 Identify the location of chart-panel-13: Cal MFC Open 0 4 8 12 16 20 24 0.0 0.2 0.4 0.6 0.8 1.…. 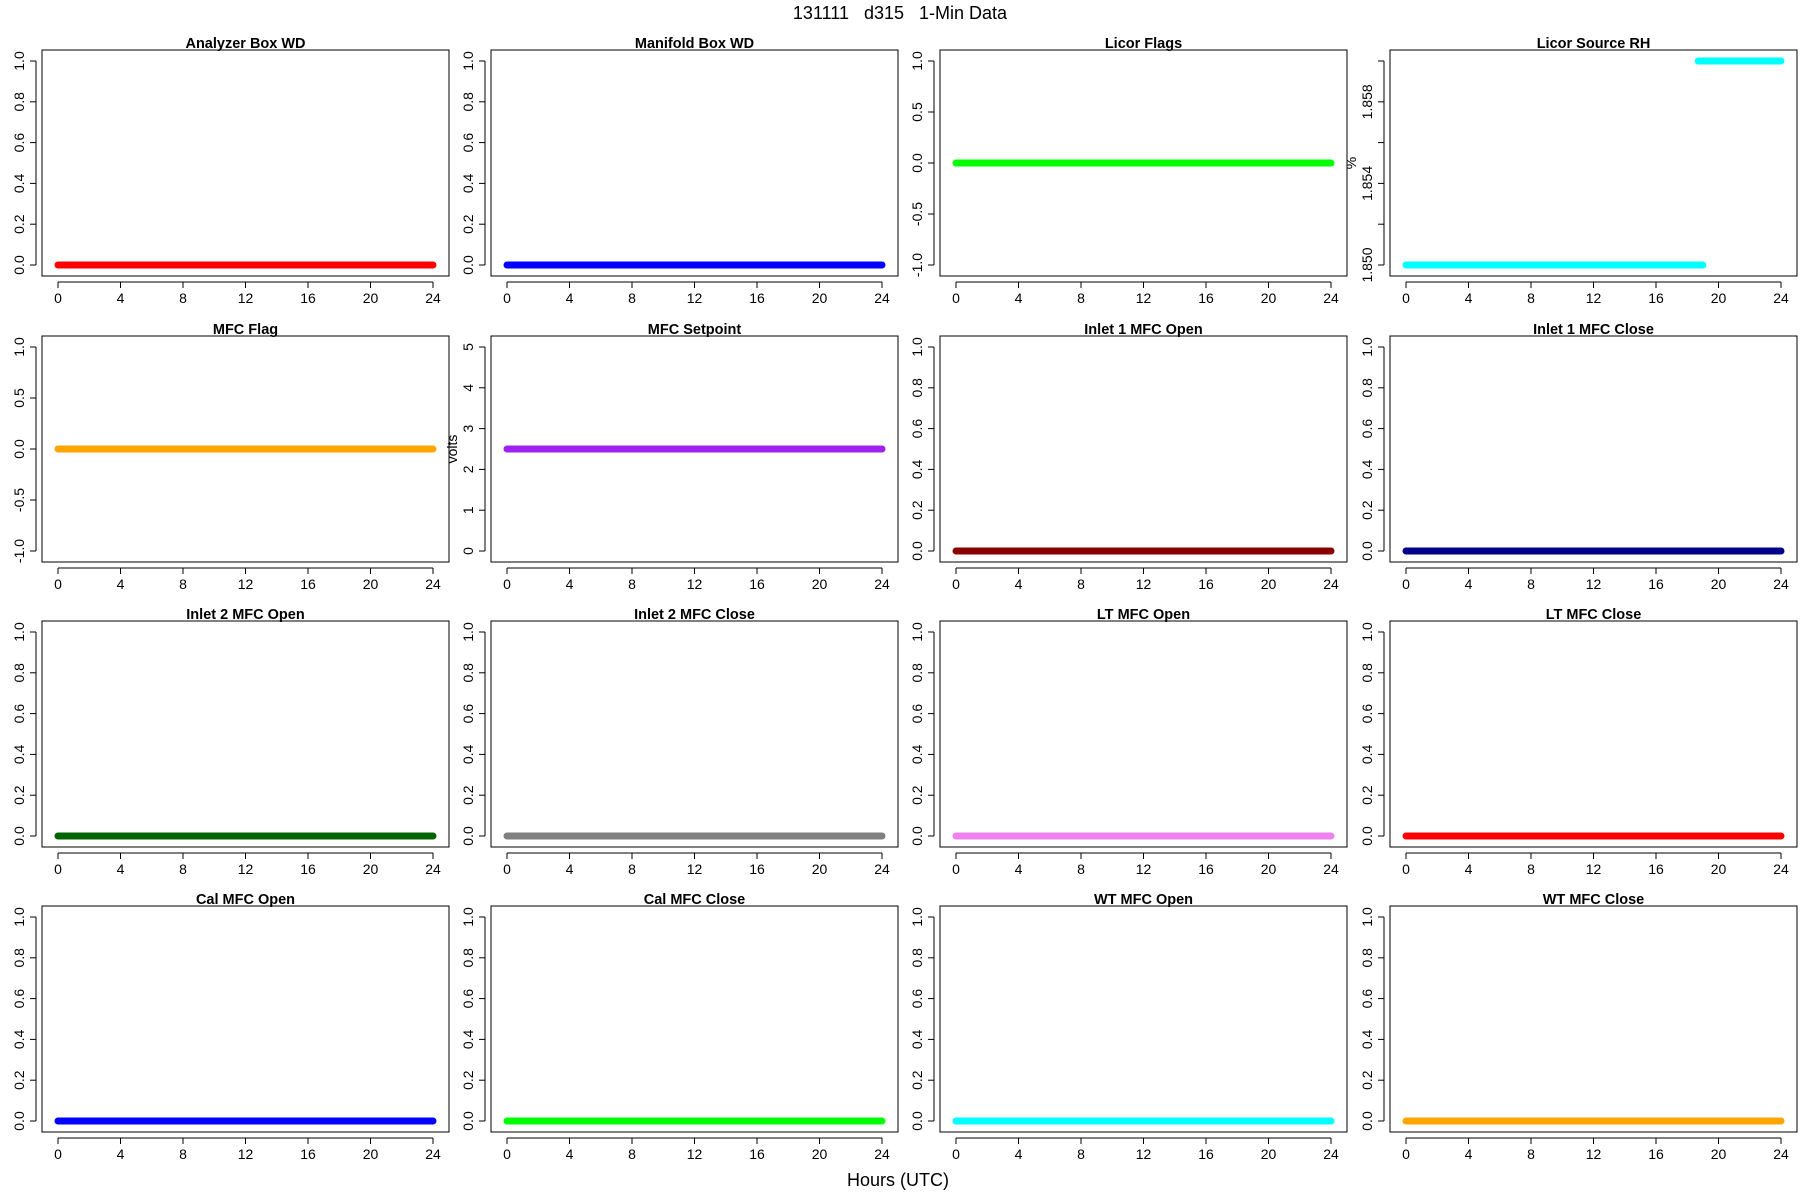
(230, 1027).